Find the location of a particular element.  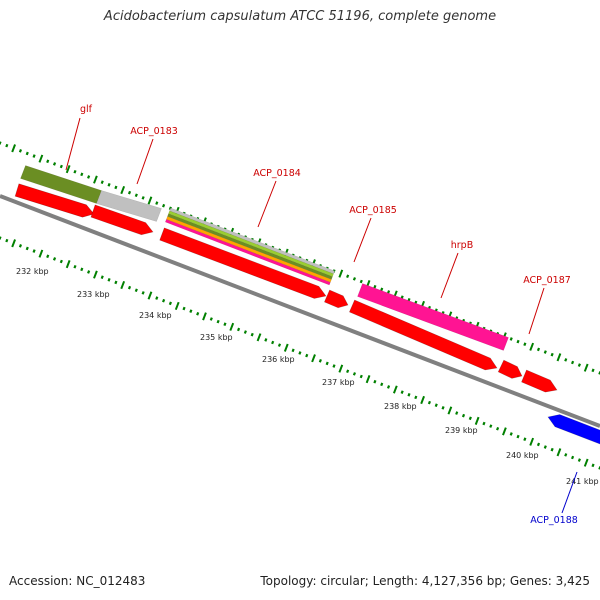

cds-acp0188-arrow is located at coordinates (573, 429).